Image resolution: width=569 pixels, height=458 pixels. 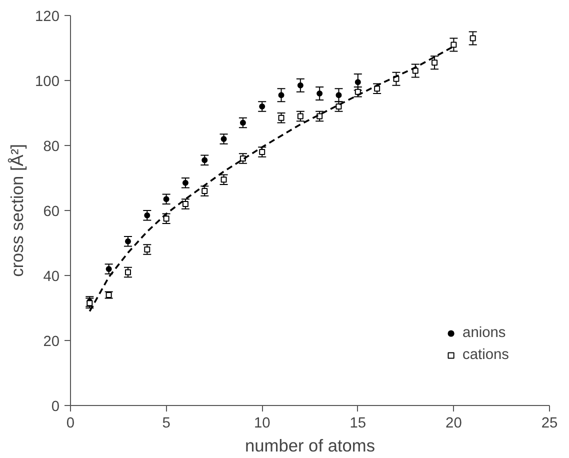 I want to click on y-tick-label: 80, so click(x=51, y=147).